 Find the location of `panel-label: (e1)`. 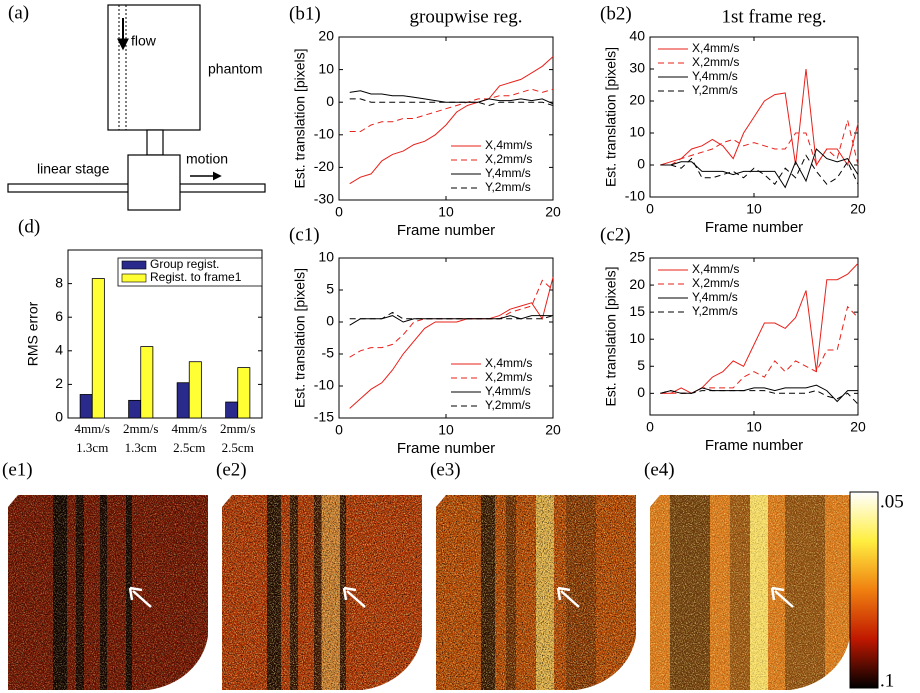

panel-label: (e1) is located at coordinates (17, 469).